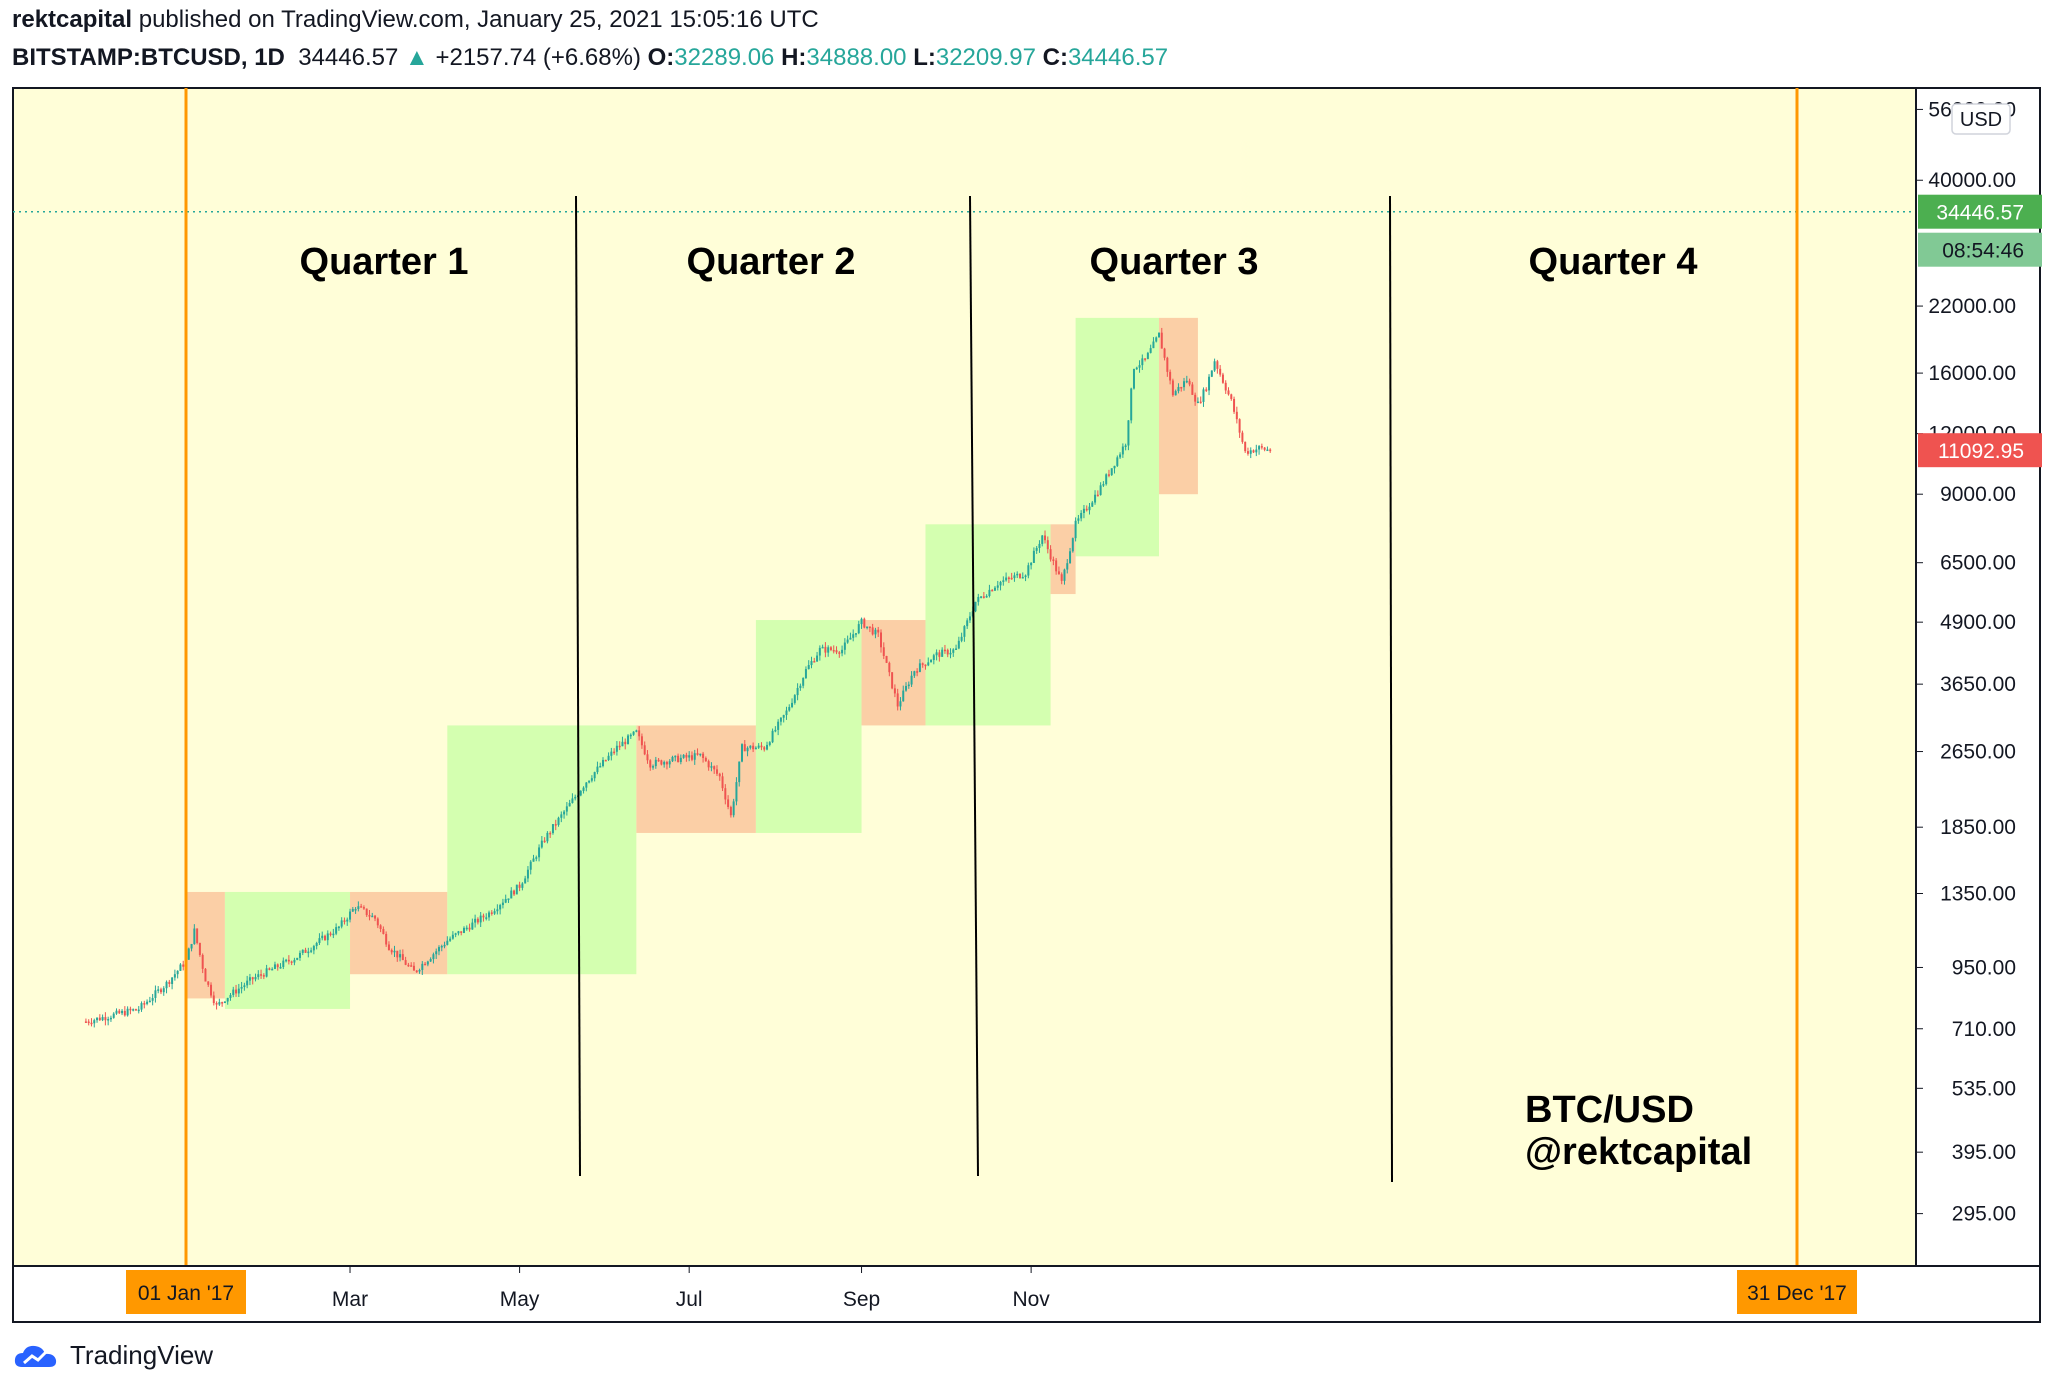 The width and height of the screenshot is (2054, 1394). Describe the element at coordinates (142, 1355) in the screenshot. I see `tradingview-brand: TradingView` at that location.